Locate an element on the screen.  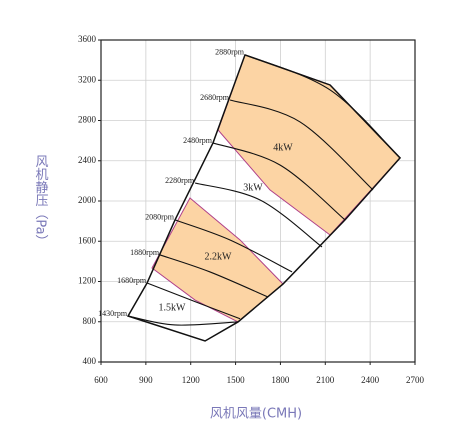
zone-label: 4kW is located at coordinates (283, 147).